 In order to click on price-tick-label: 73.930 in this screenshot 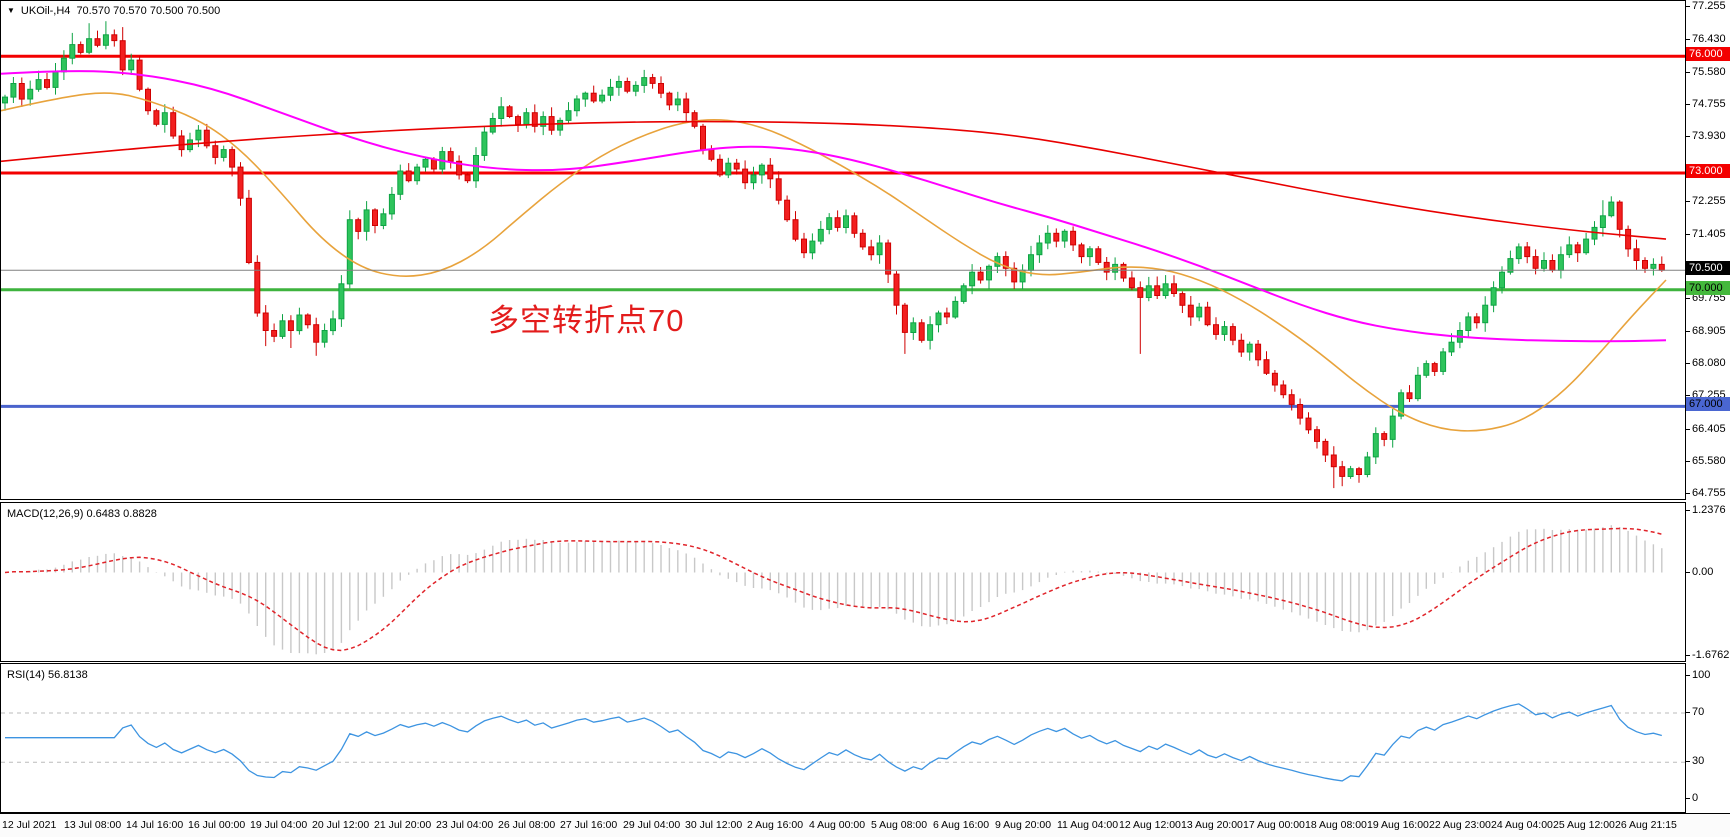, I will do `click(1709, 136)`.